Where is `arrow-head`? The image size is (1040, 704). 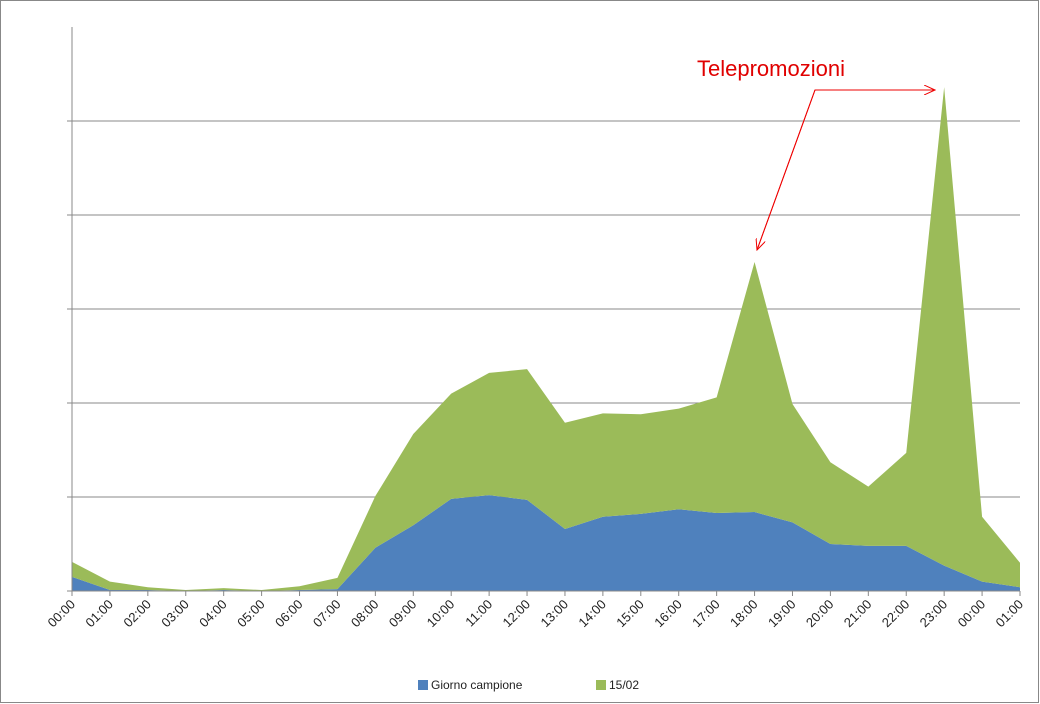
arrow-head is located at coordinates (786, 169).